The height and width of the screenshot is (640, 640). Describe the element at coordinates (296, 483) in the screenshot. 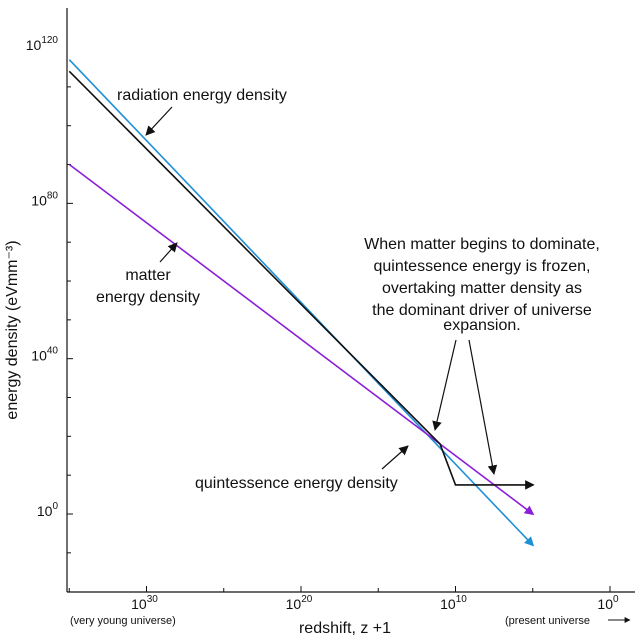

I see `annotation-quintessence-text: quintessence energy density` at that location.